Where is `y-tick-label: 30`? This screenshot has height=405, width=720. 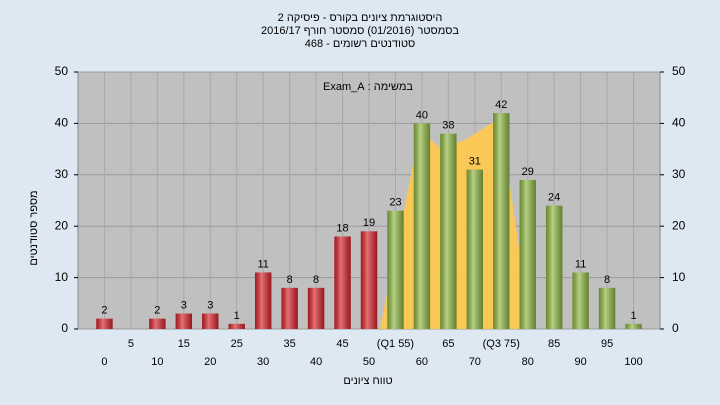
y-tick-label: 30 is located at coordinates (62, 174).